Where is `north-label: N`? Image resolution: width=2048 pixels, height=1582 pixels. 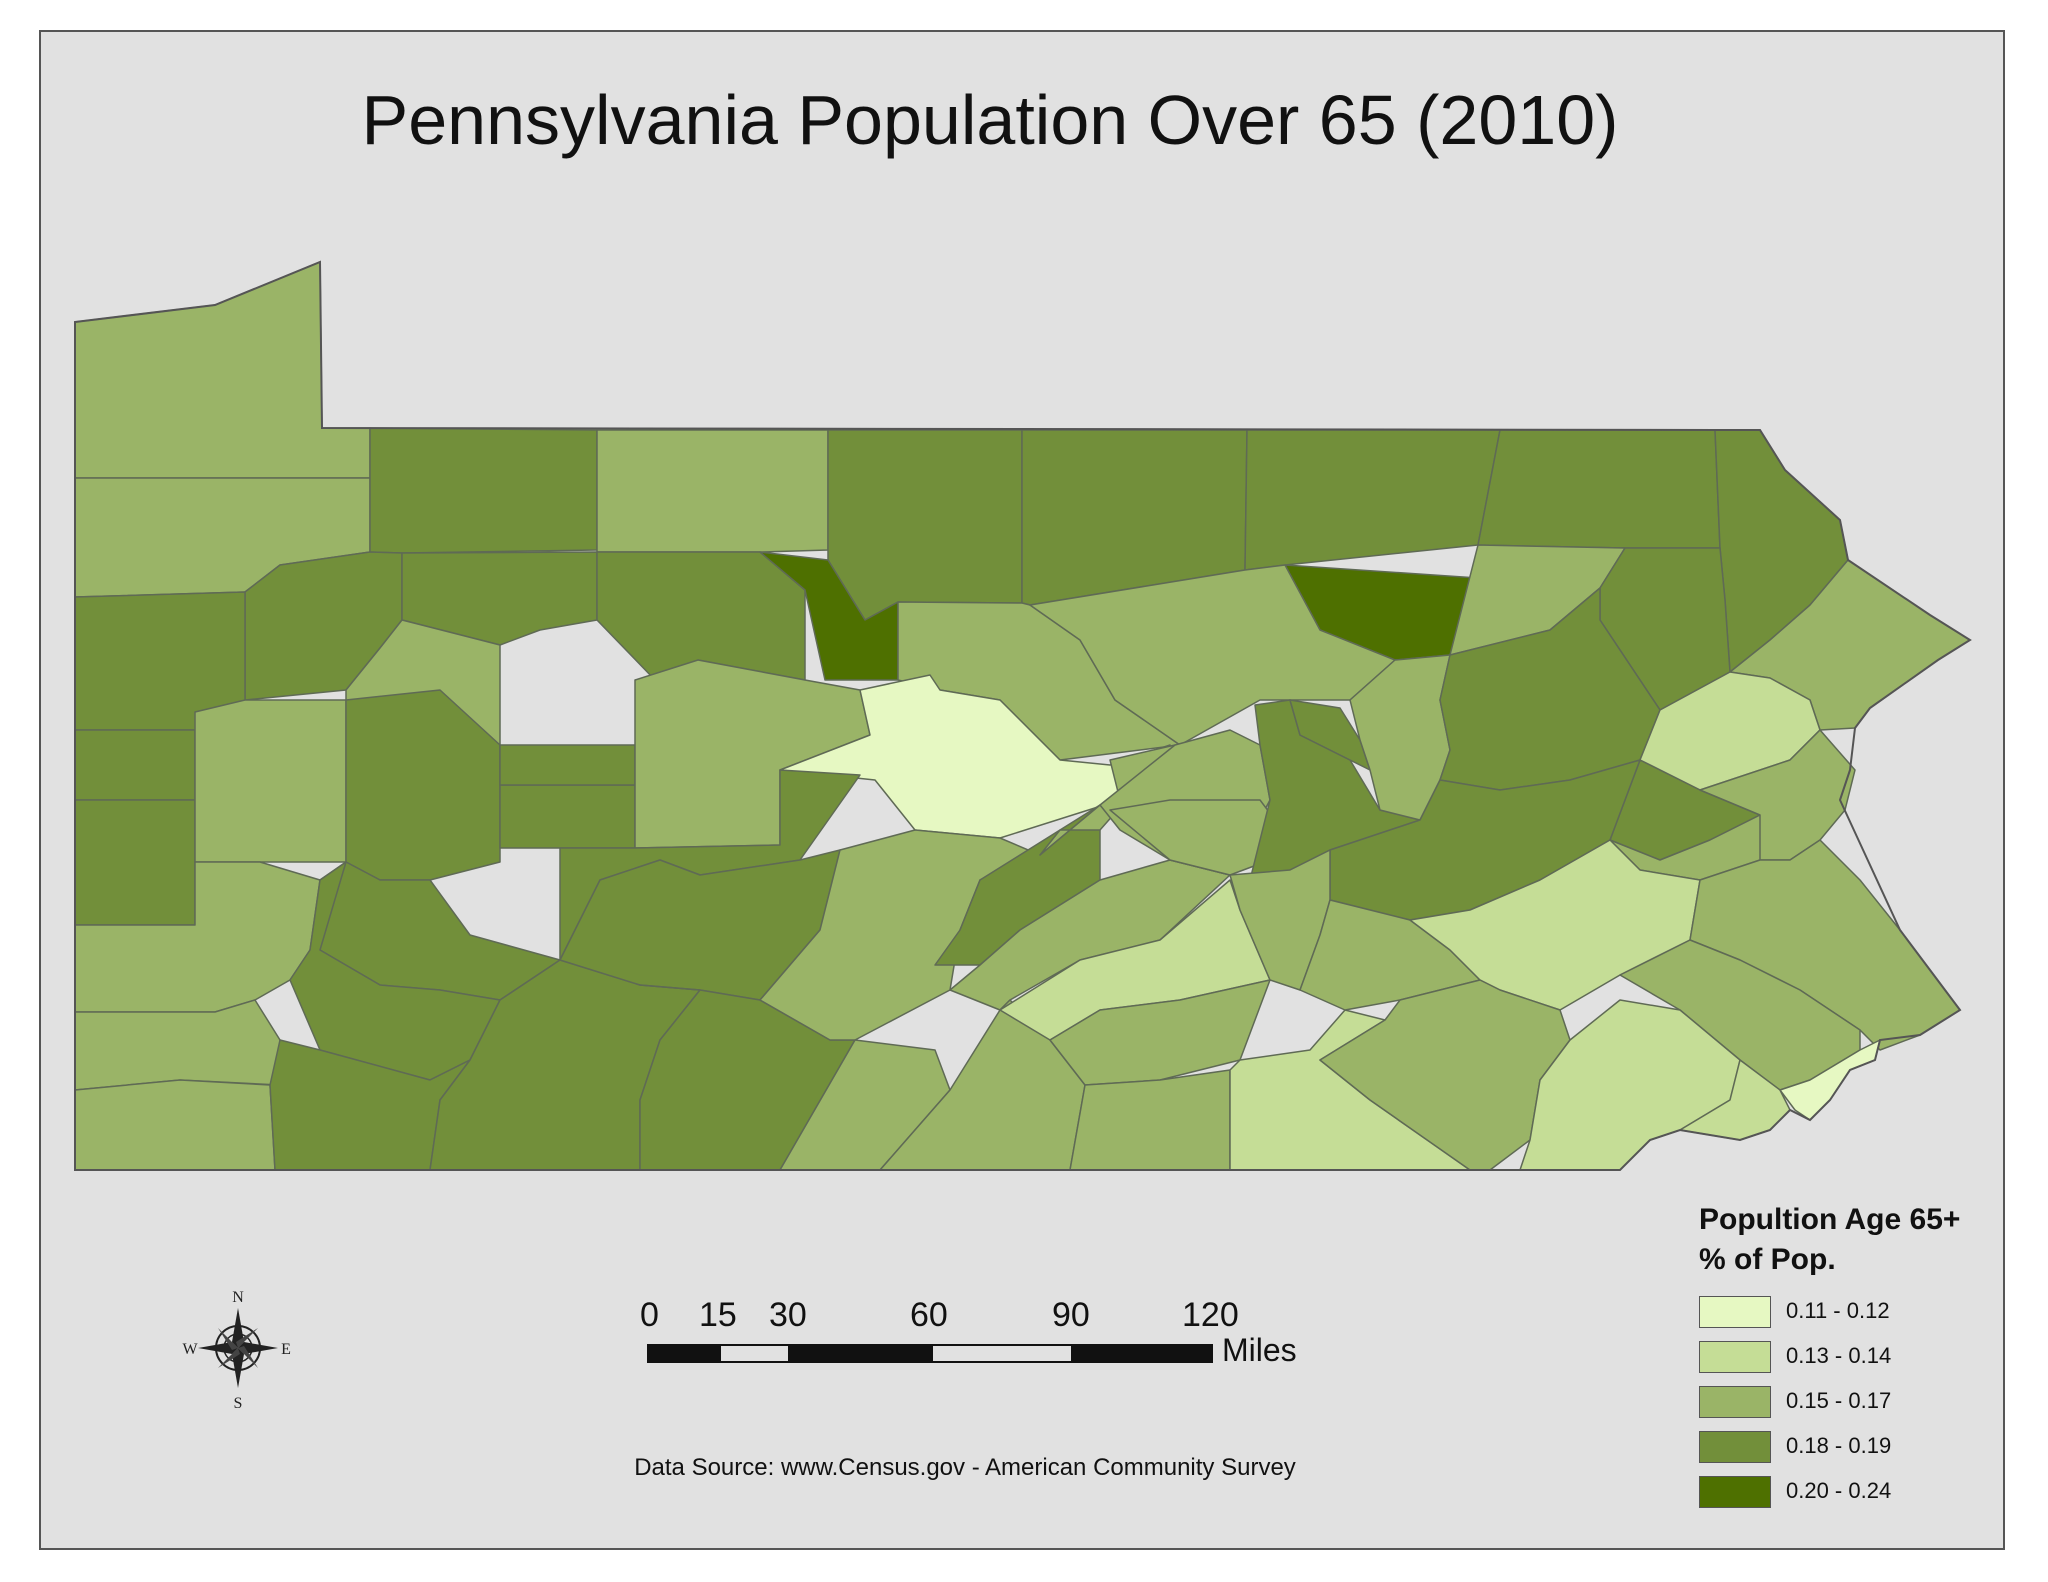
north-label: N is located at coordinates (238, 1297).